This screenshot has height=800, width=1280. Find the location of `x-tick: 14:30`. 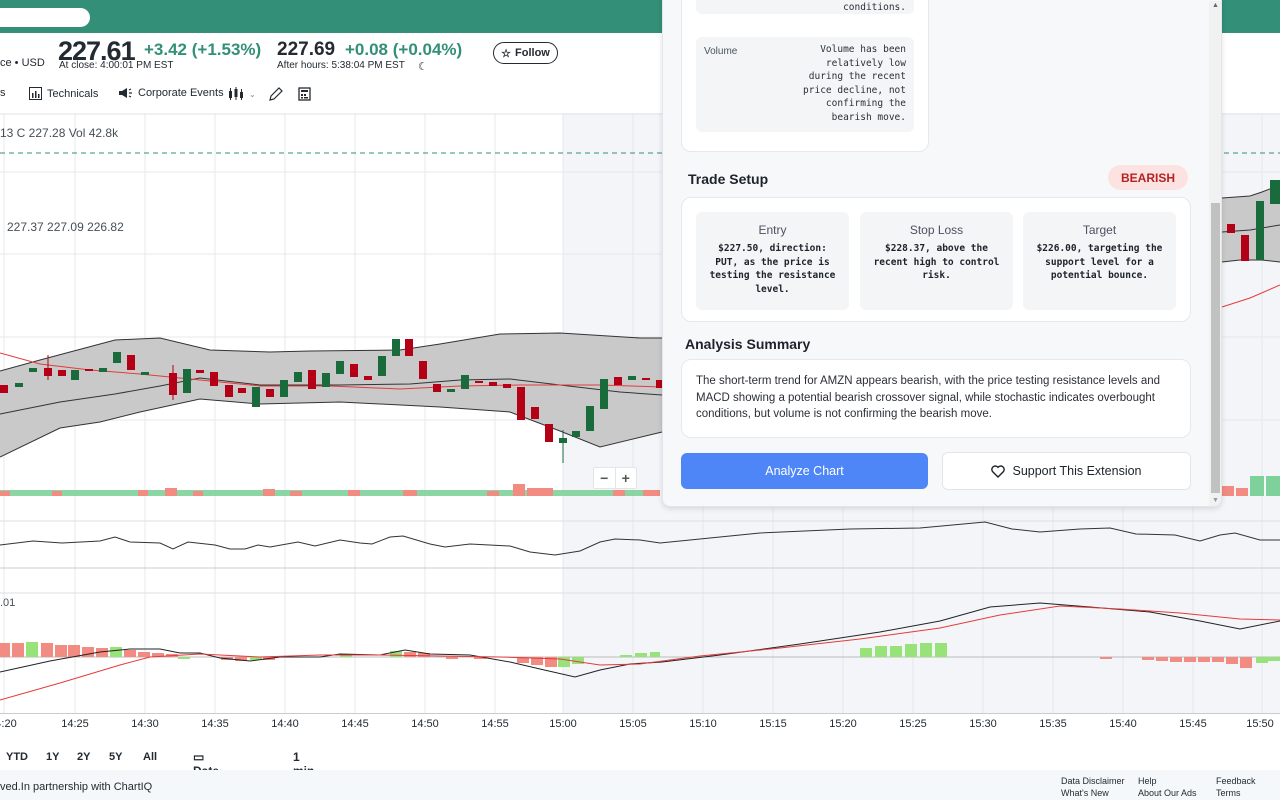

x-tick: 14:30 is located at coordinates (145, 724).